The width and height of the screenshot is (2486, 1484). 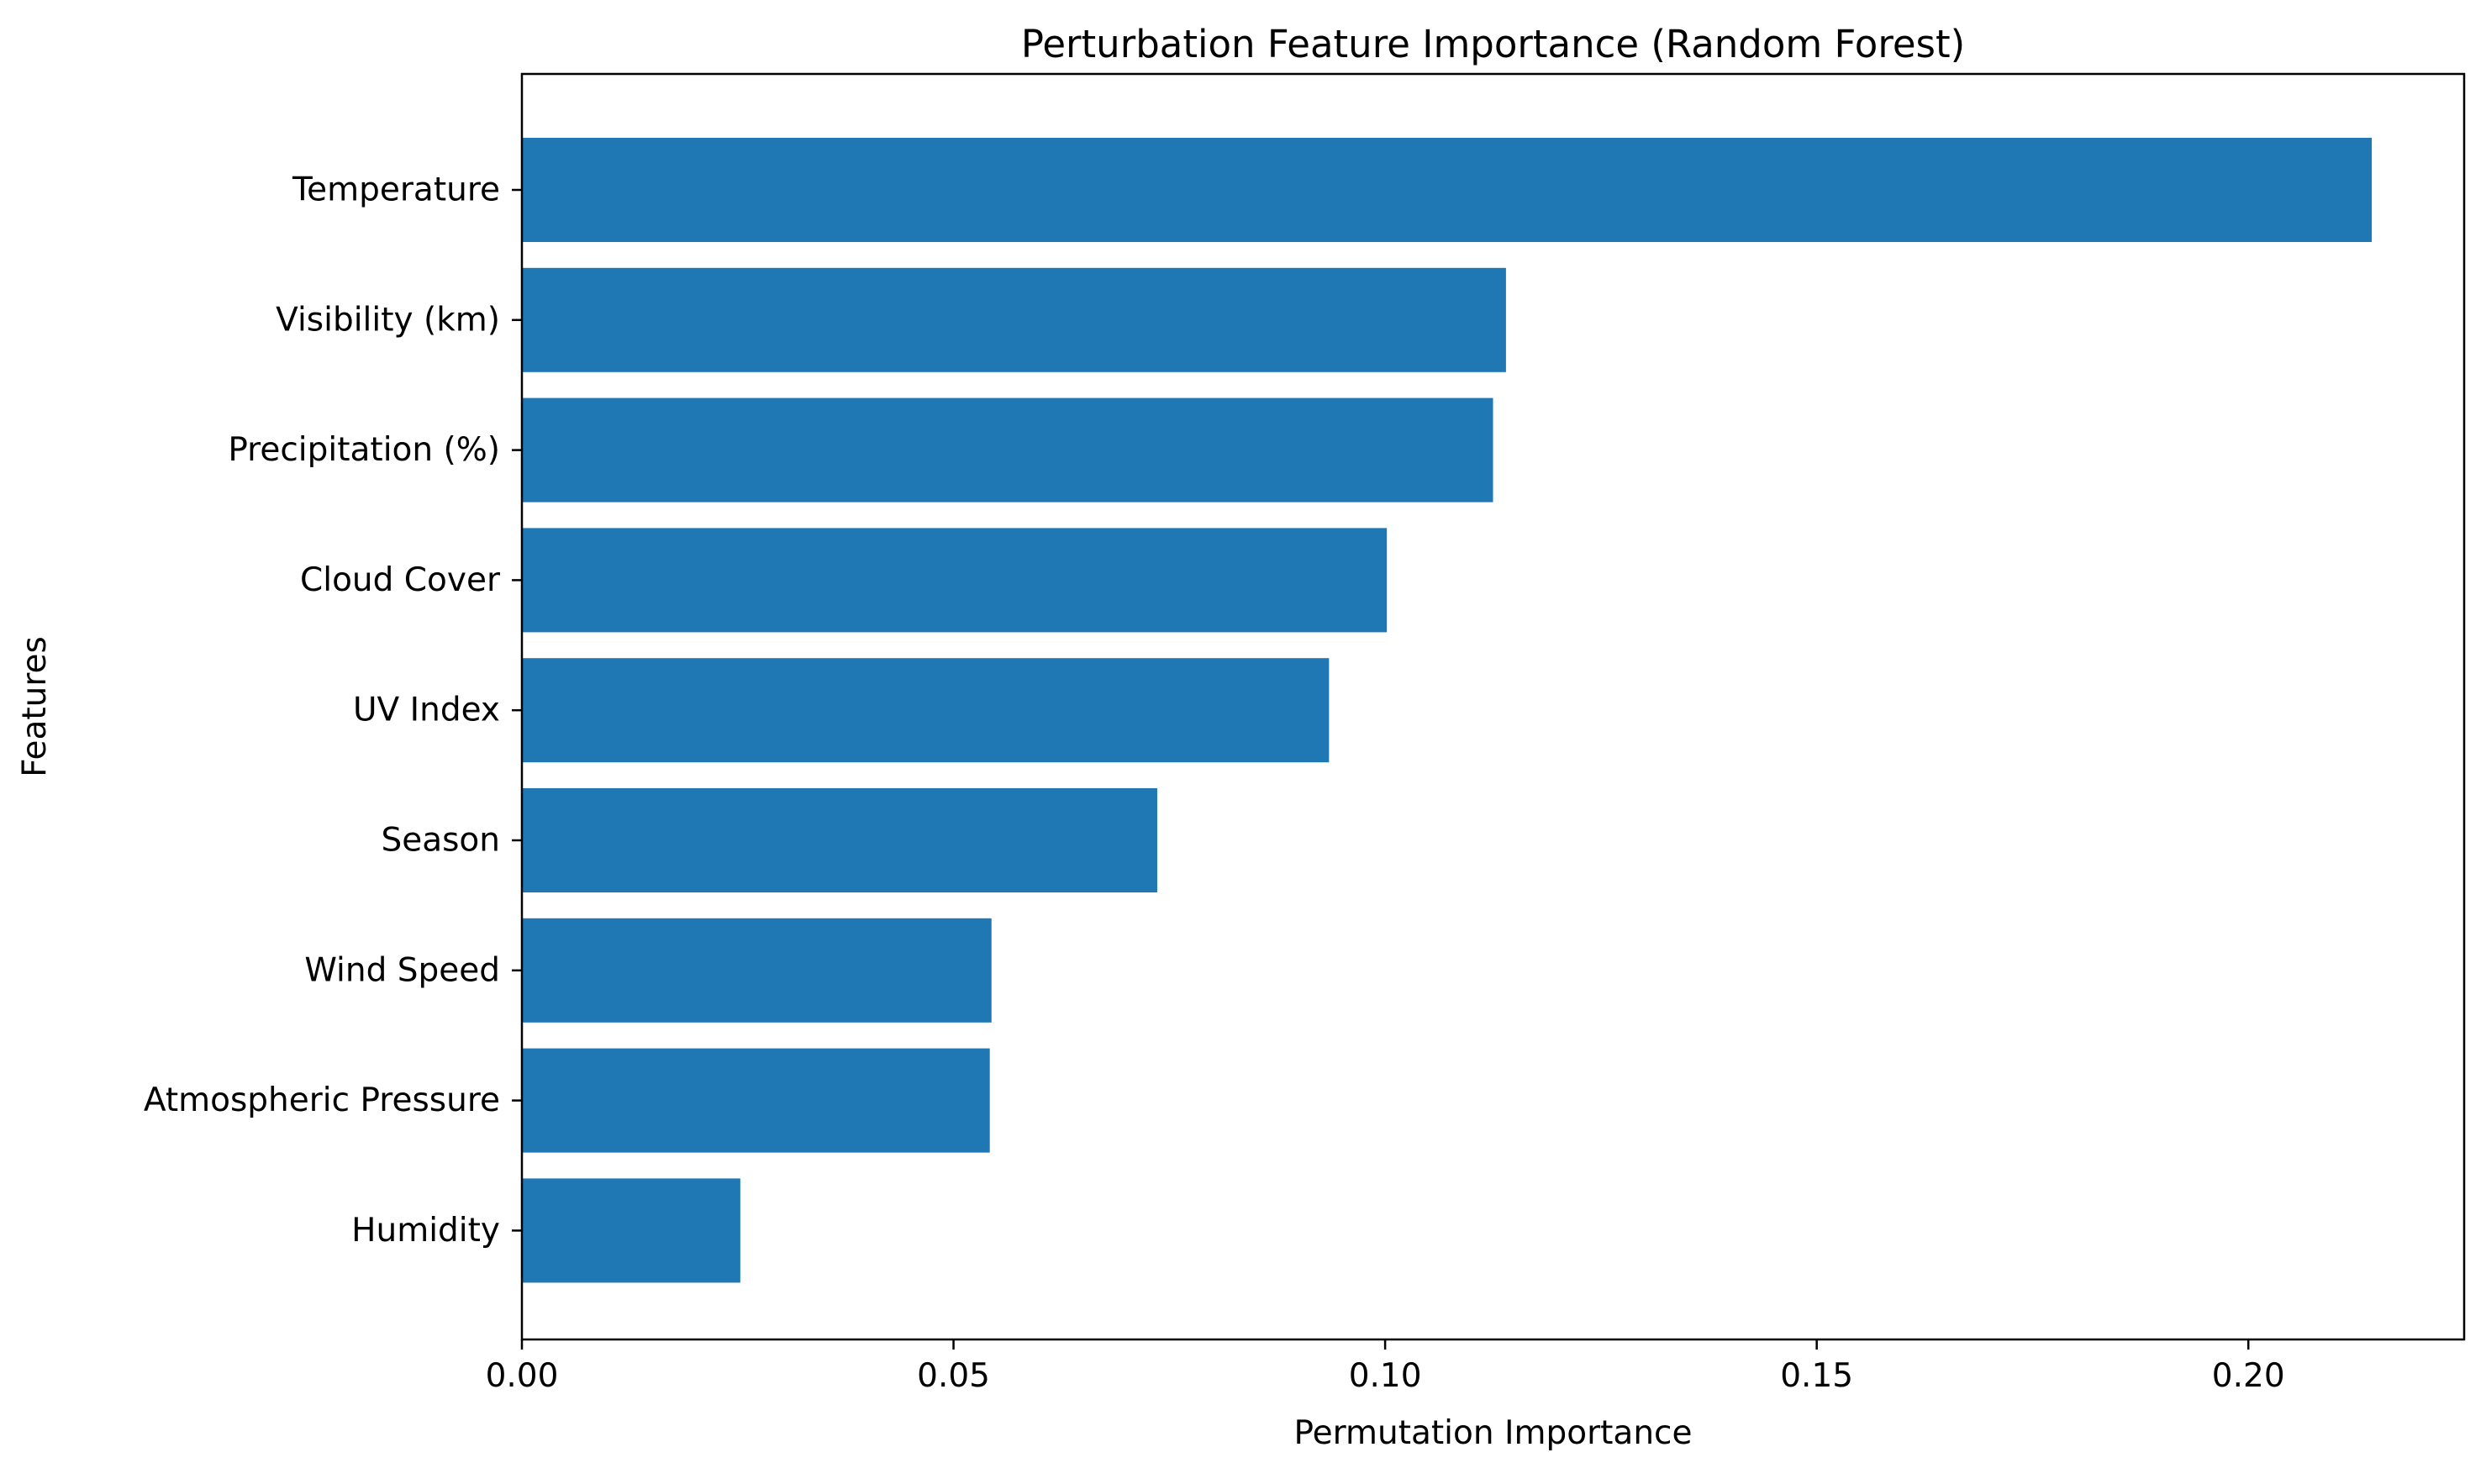 I want to click on y-tick-label-cloud-cover: Cloud Cover, so click(x=400, y=580).